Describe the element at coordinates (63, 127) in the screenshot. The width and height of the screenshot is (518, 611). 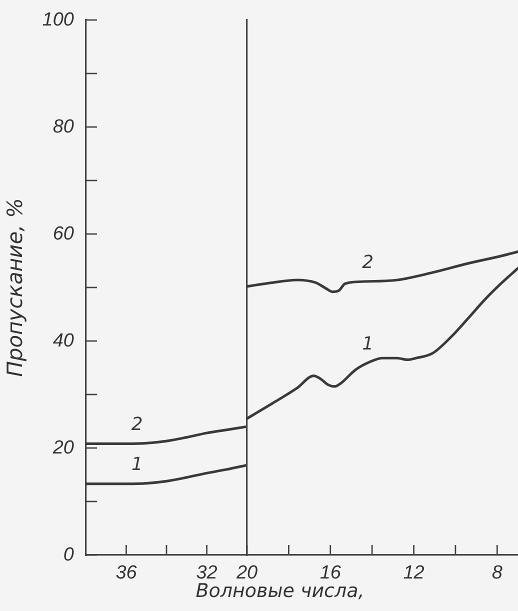
I see `y-tick-label: 80` at that location.